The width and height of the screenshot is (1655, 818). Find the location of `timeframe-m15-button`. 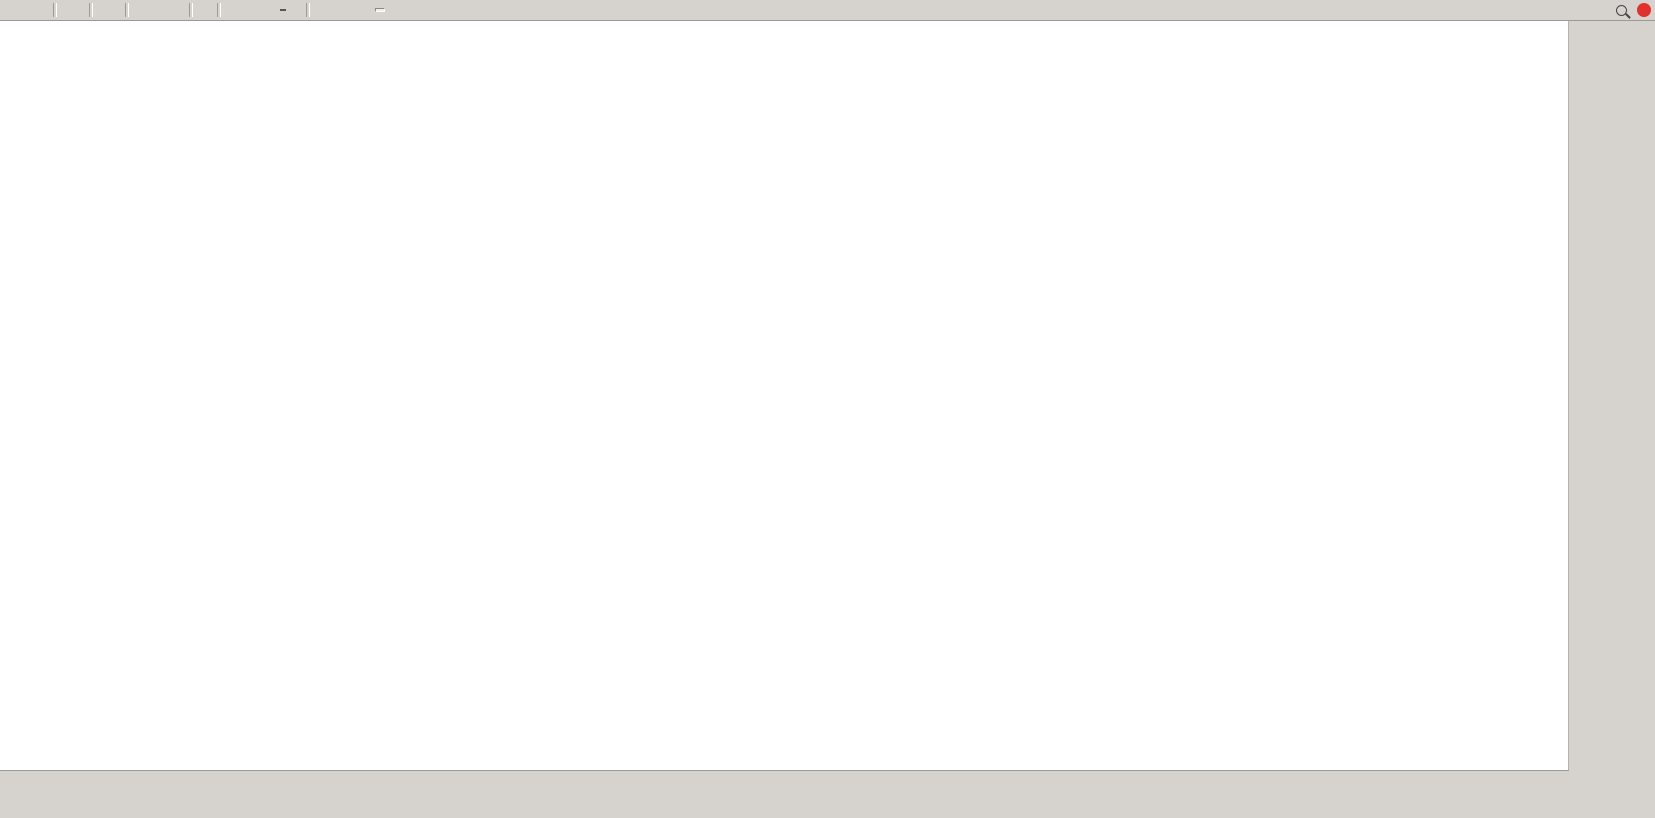

timeframe-m15-button is located at coordinates (344, 10).